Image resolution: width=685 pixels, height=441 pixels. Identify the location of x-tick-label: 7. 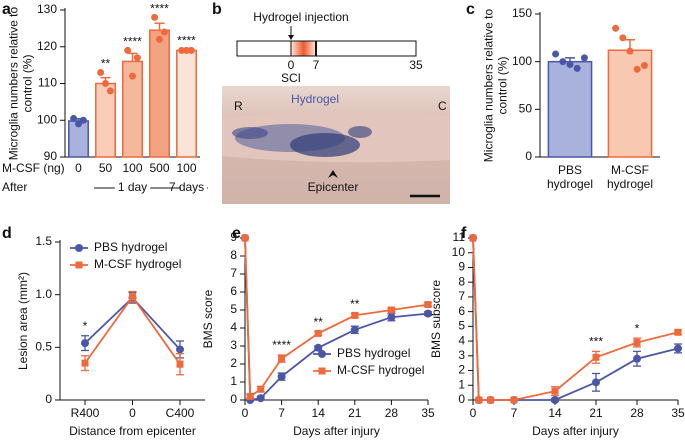
(281, 413).